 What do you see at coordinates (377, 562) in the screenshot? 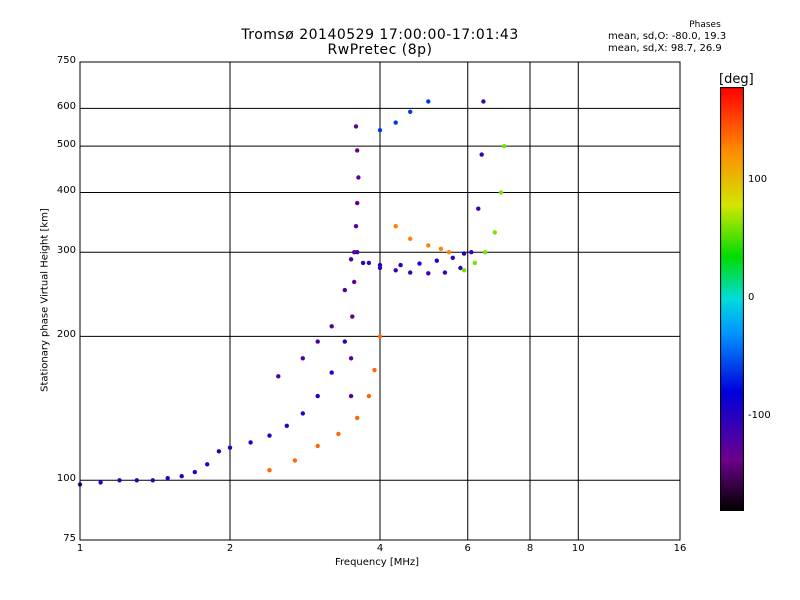
I see `x-axis-label: Frequency [MHz]` at bounding box center [377, 562].